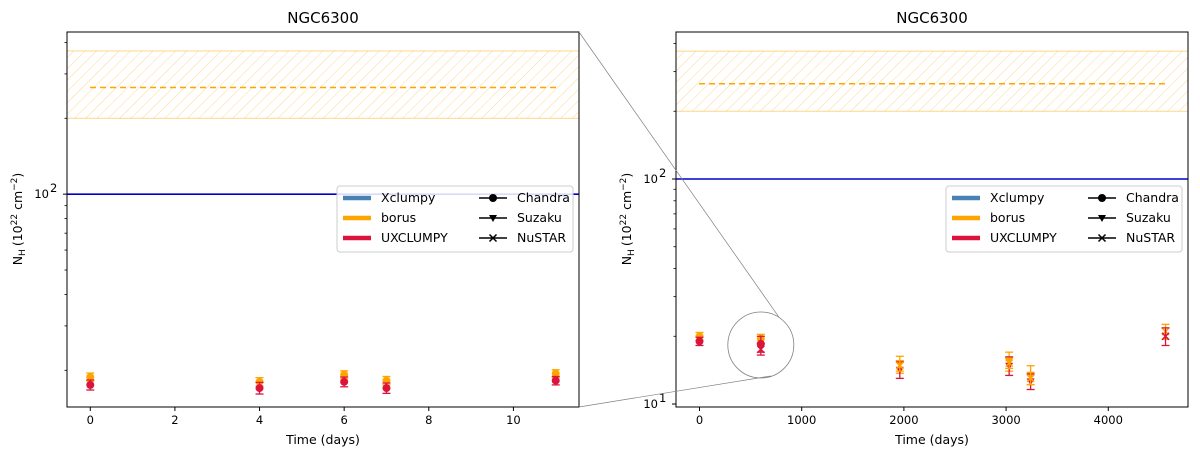 The height and width of the screenshot is (458, 1200). What do you see at coordinates (1005, 420) in the screenshot?
I see `x-tick-label: 3000` at bounding box center [1005, 420].